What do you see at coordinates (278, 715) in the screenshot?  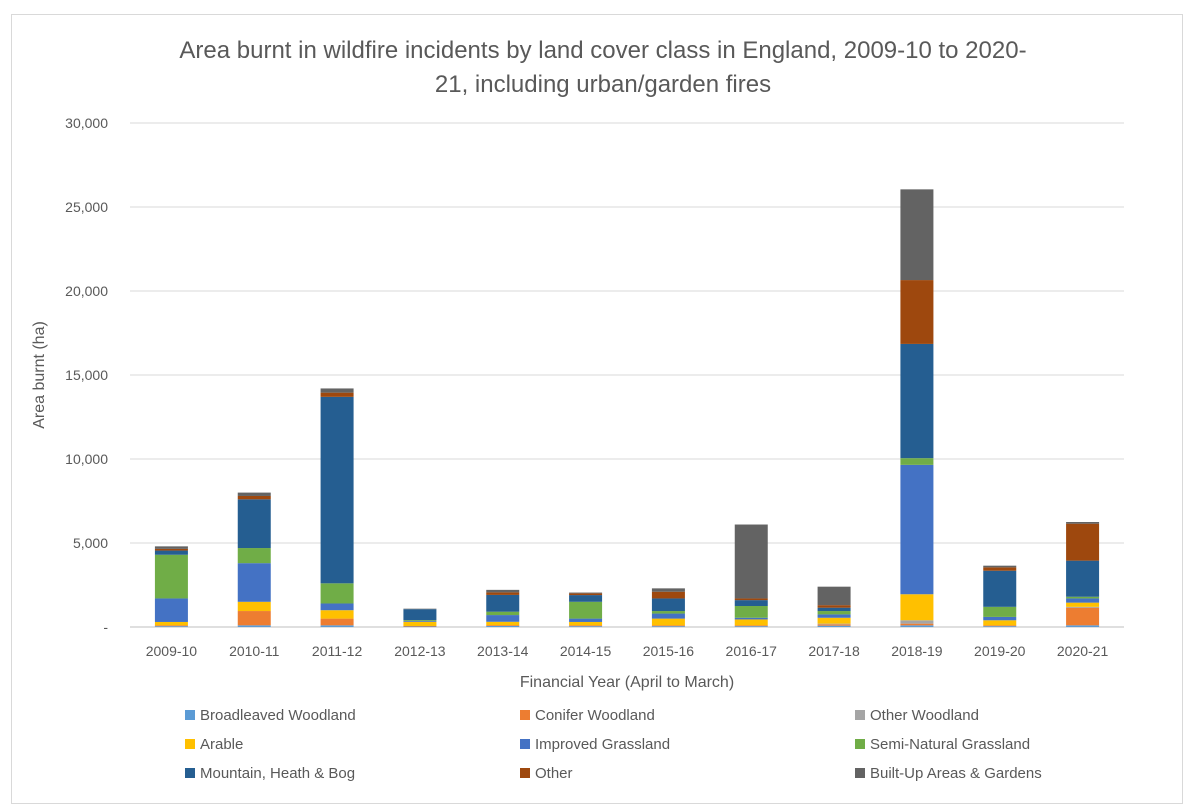 I see `legend-label: Broadleaved Woodland` at bounding box center [278, 715].